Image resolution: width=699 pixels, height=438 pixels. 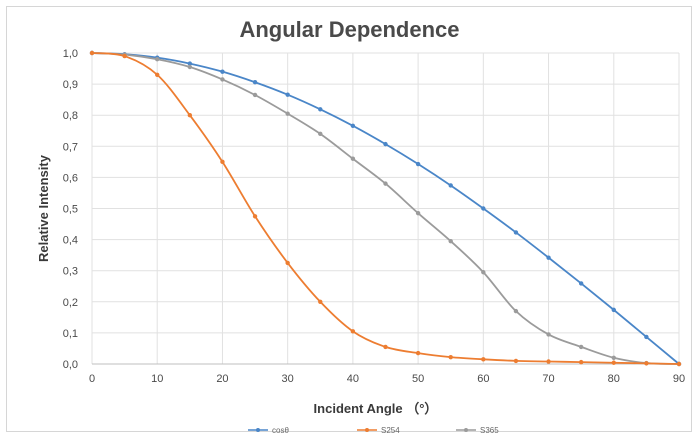 I want to click on x-tick-label: 10, so click(x=157, y=379).